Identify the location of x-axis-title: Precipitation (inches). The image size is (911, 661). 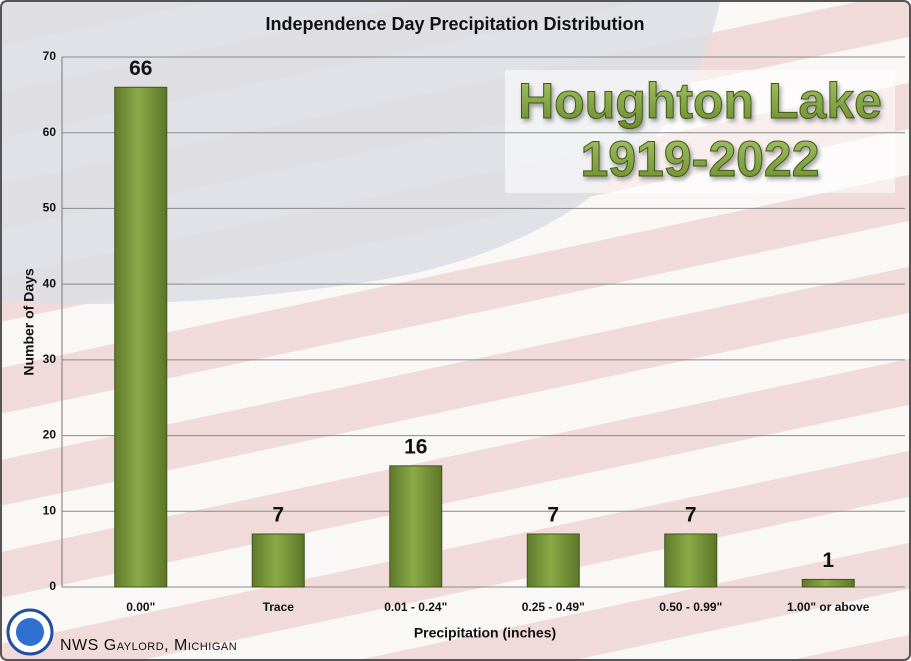
(485, 633).